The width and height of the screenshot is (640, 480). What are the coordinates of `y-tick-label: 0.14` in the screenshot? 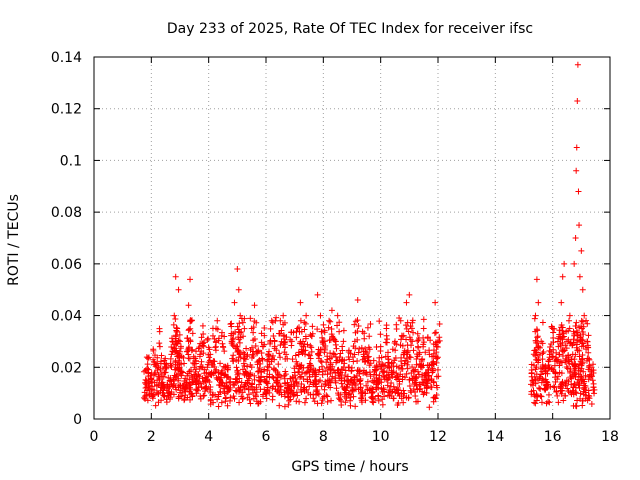 It's located at (66, 58).